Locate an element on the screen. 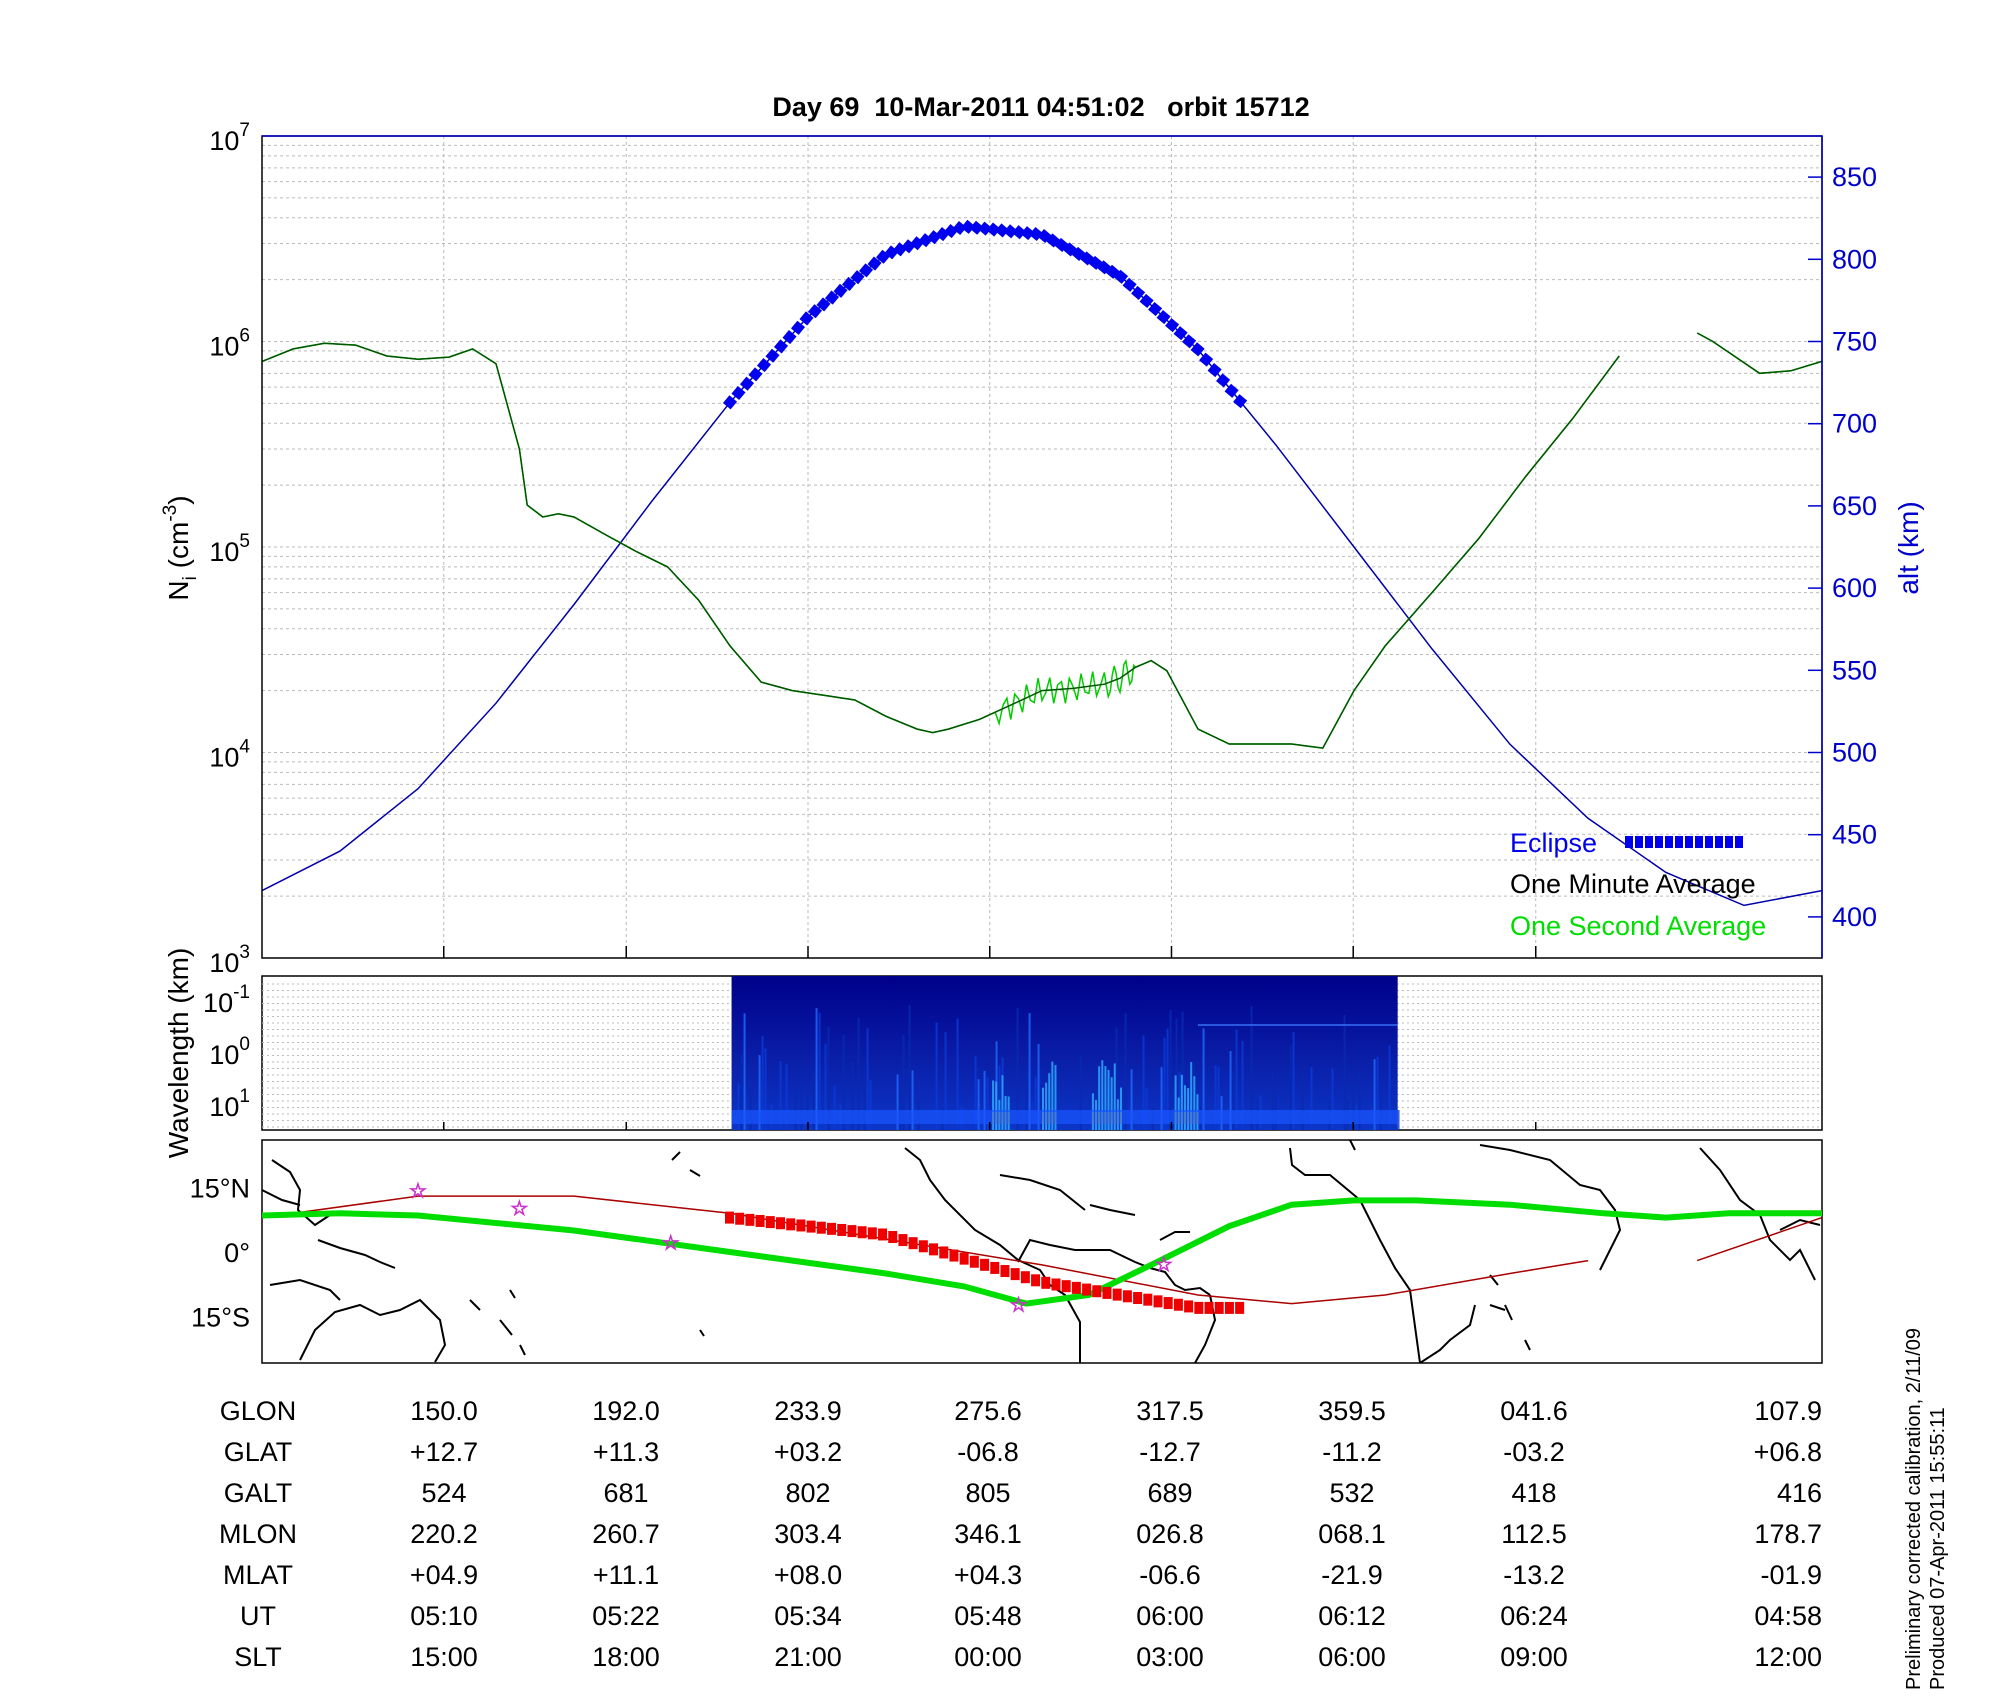 The width and height of the screenshot is (2000, 1700). right-tick-label: 850 is located at coordinates (1854, 177).